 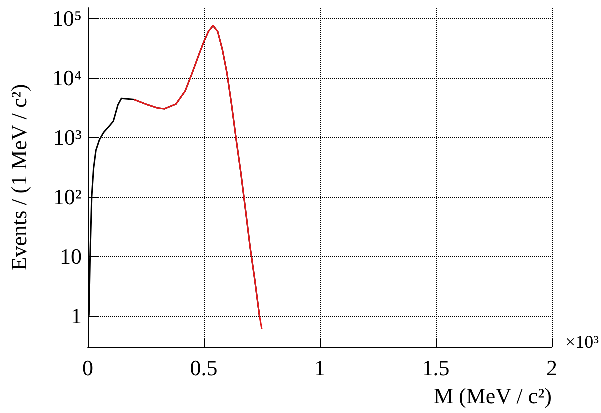 I want to click on y-tick-label: 10², so click(x=67, y=197).